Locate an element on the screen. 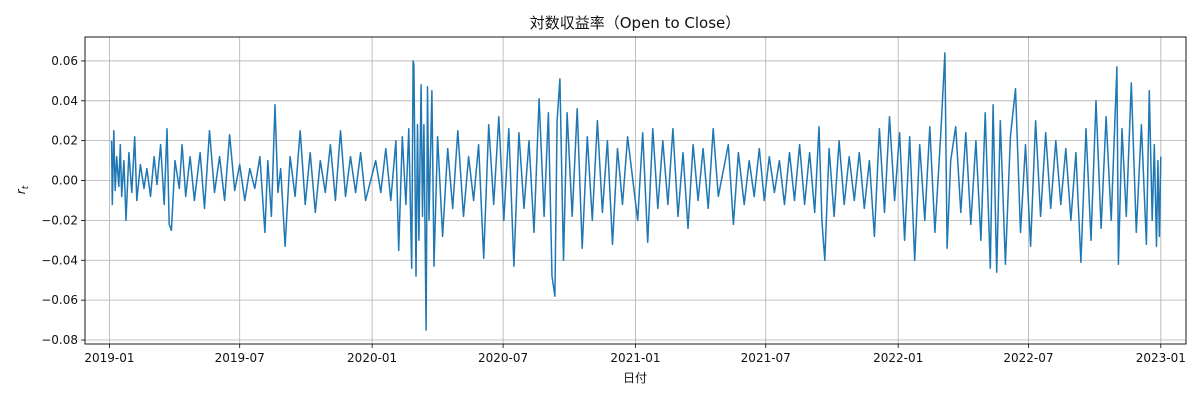 The height and width of the screenshot is (400, 1200). y-tick-label: −0.04 is located at coordinates (59, 260).